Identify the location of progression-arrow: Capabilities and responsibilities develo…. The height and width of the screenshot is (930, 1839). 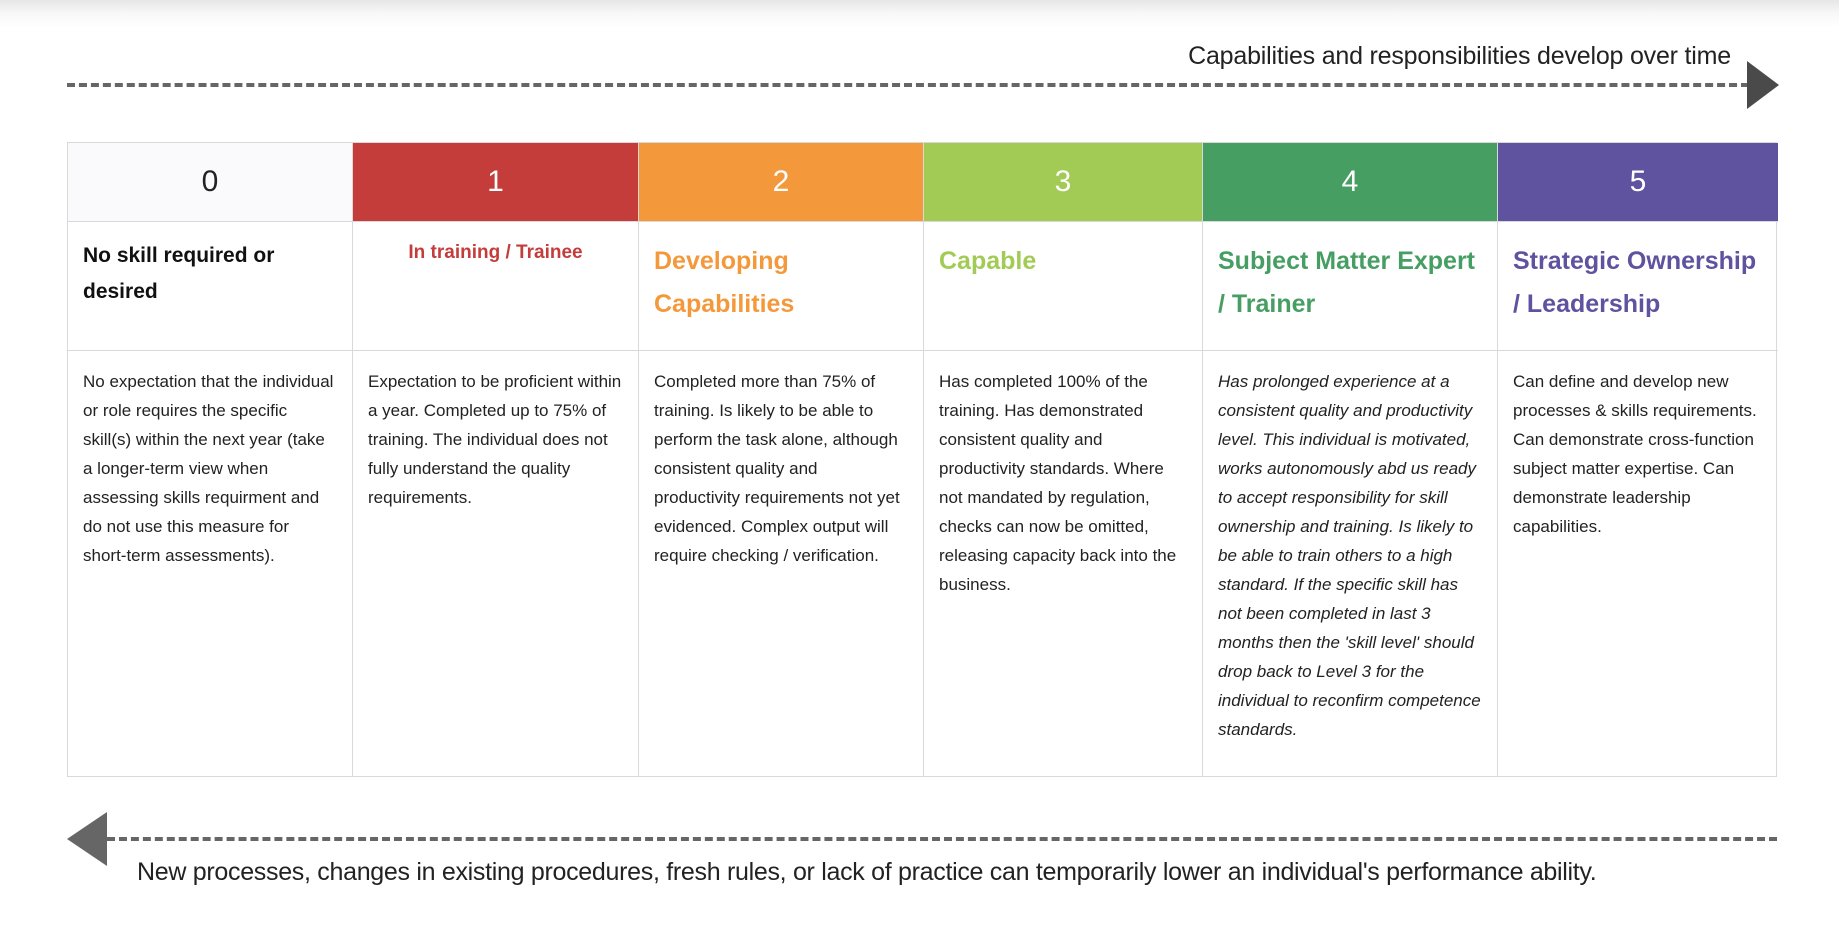
(923, 76).